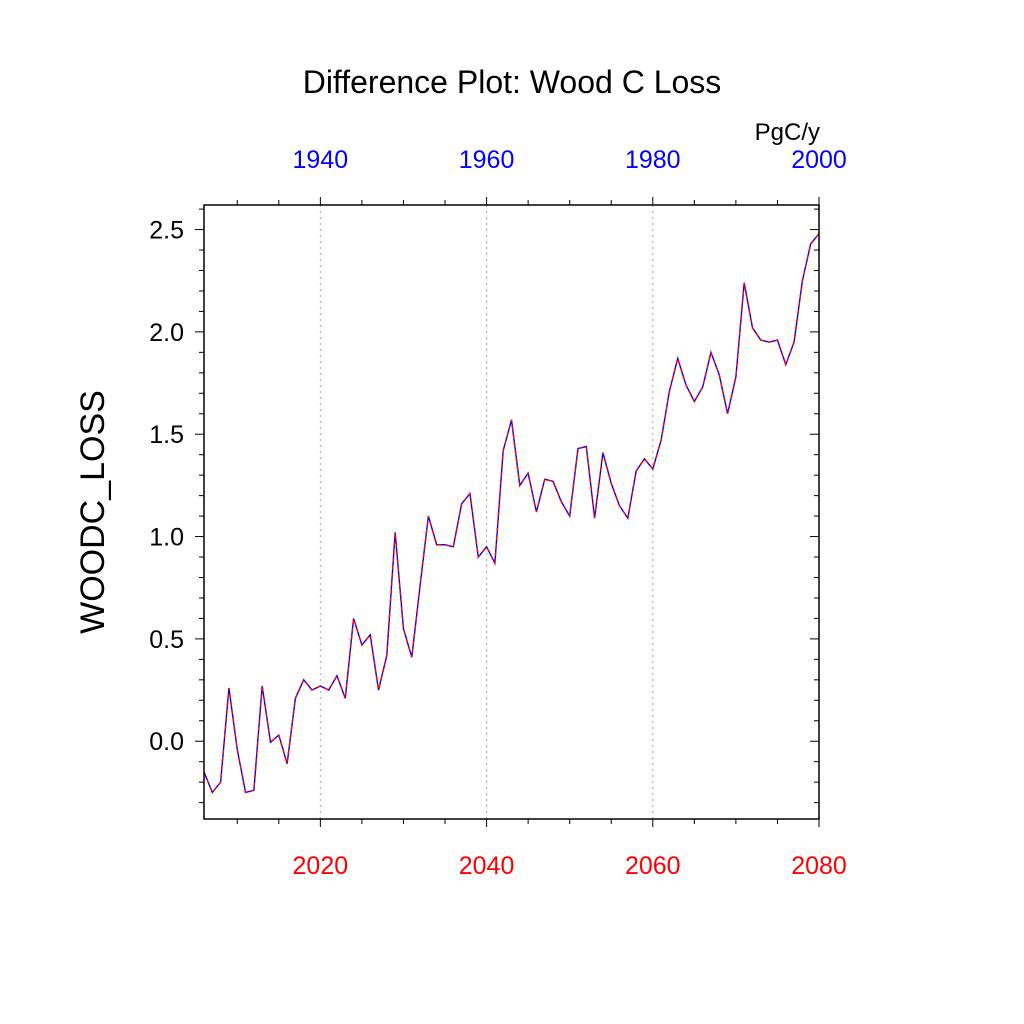  What do you see at coordinates (166, 435) in the screenshot?
I see `y-tick-label: 1.5` at bounding box center [166, 435].